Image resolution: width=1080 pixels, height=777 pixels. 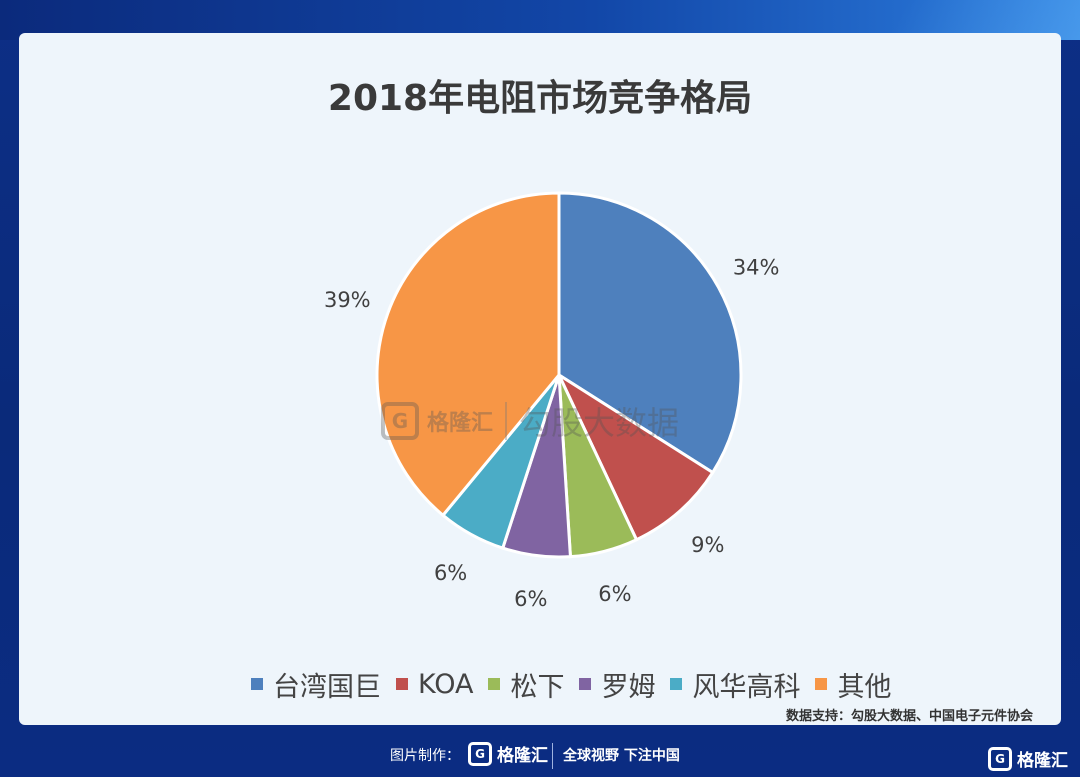 What do you see at coordinates (621, 756) in the screenshot?
I see `footer-slogan: 全球视野 下注中国` at bounding box center [621, 756].